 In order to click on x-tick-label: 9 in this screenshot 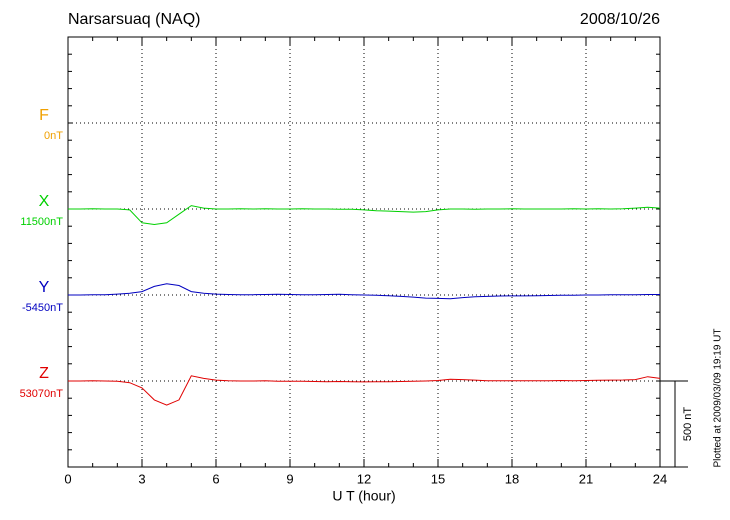, I will do `click(289, 478)`.